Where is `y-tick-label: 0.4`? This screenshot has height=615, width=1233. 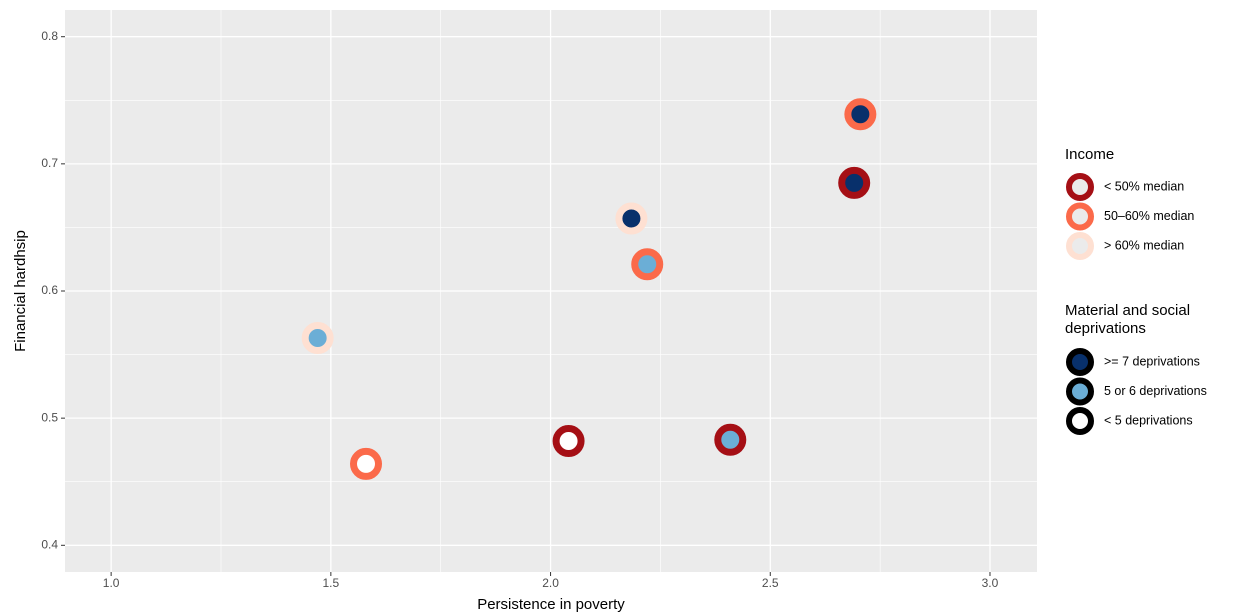 y-tick-label: 0.4 is located at coordinates (49, 544).